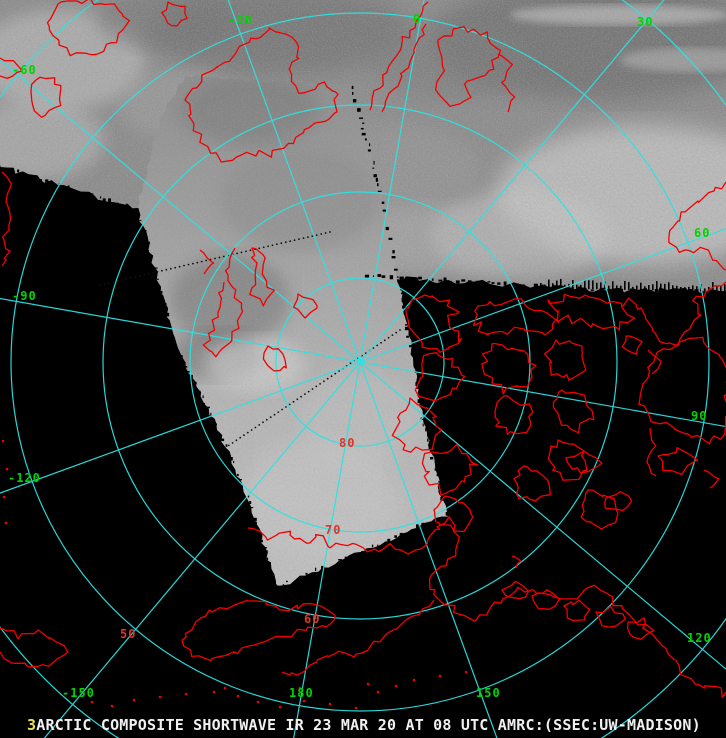 This screenshot has height=738, width=726. I want to click on status-frame-number: 3, so click(32, 725).